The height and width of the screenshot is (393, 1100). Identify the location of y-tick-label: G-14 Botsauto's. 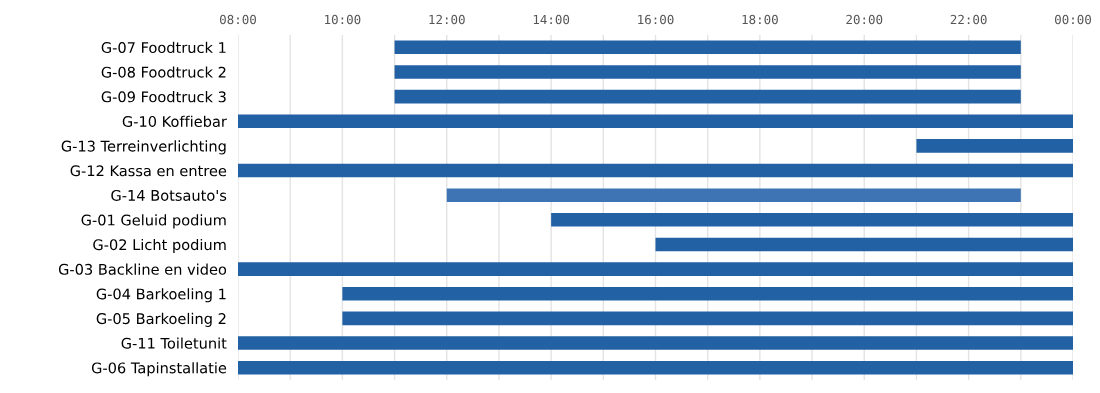
(169, 195).